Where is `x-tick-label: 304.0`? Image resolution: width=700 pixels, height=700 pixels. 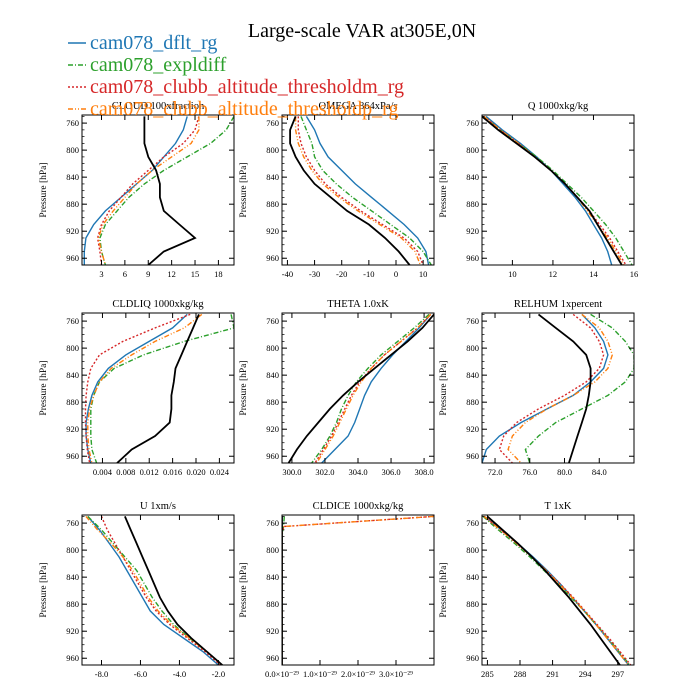
x-tick-label: 304.0 is located at coordinates (357, 472).